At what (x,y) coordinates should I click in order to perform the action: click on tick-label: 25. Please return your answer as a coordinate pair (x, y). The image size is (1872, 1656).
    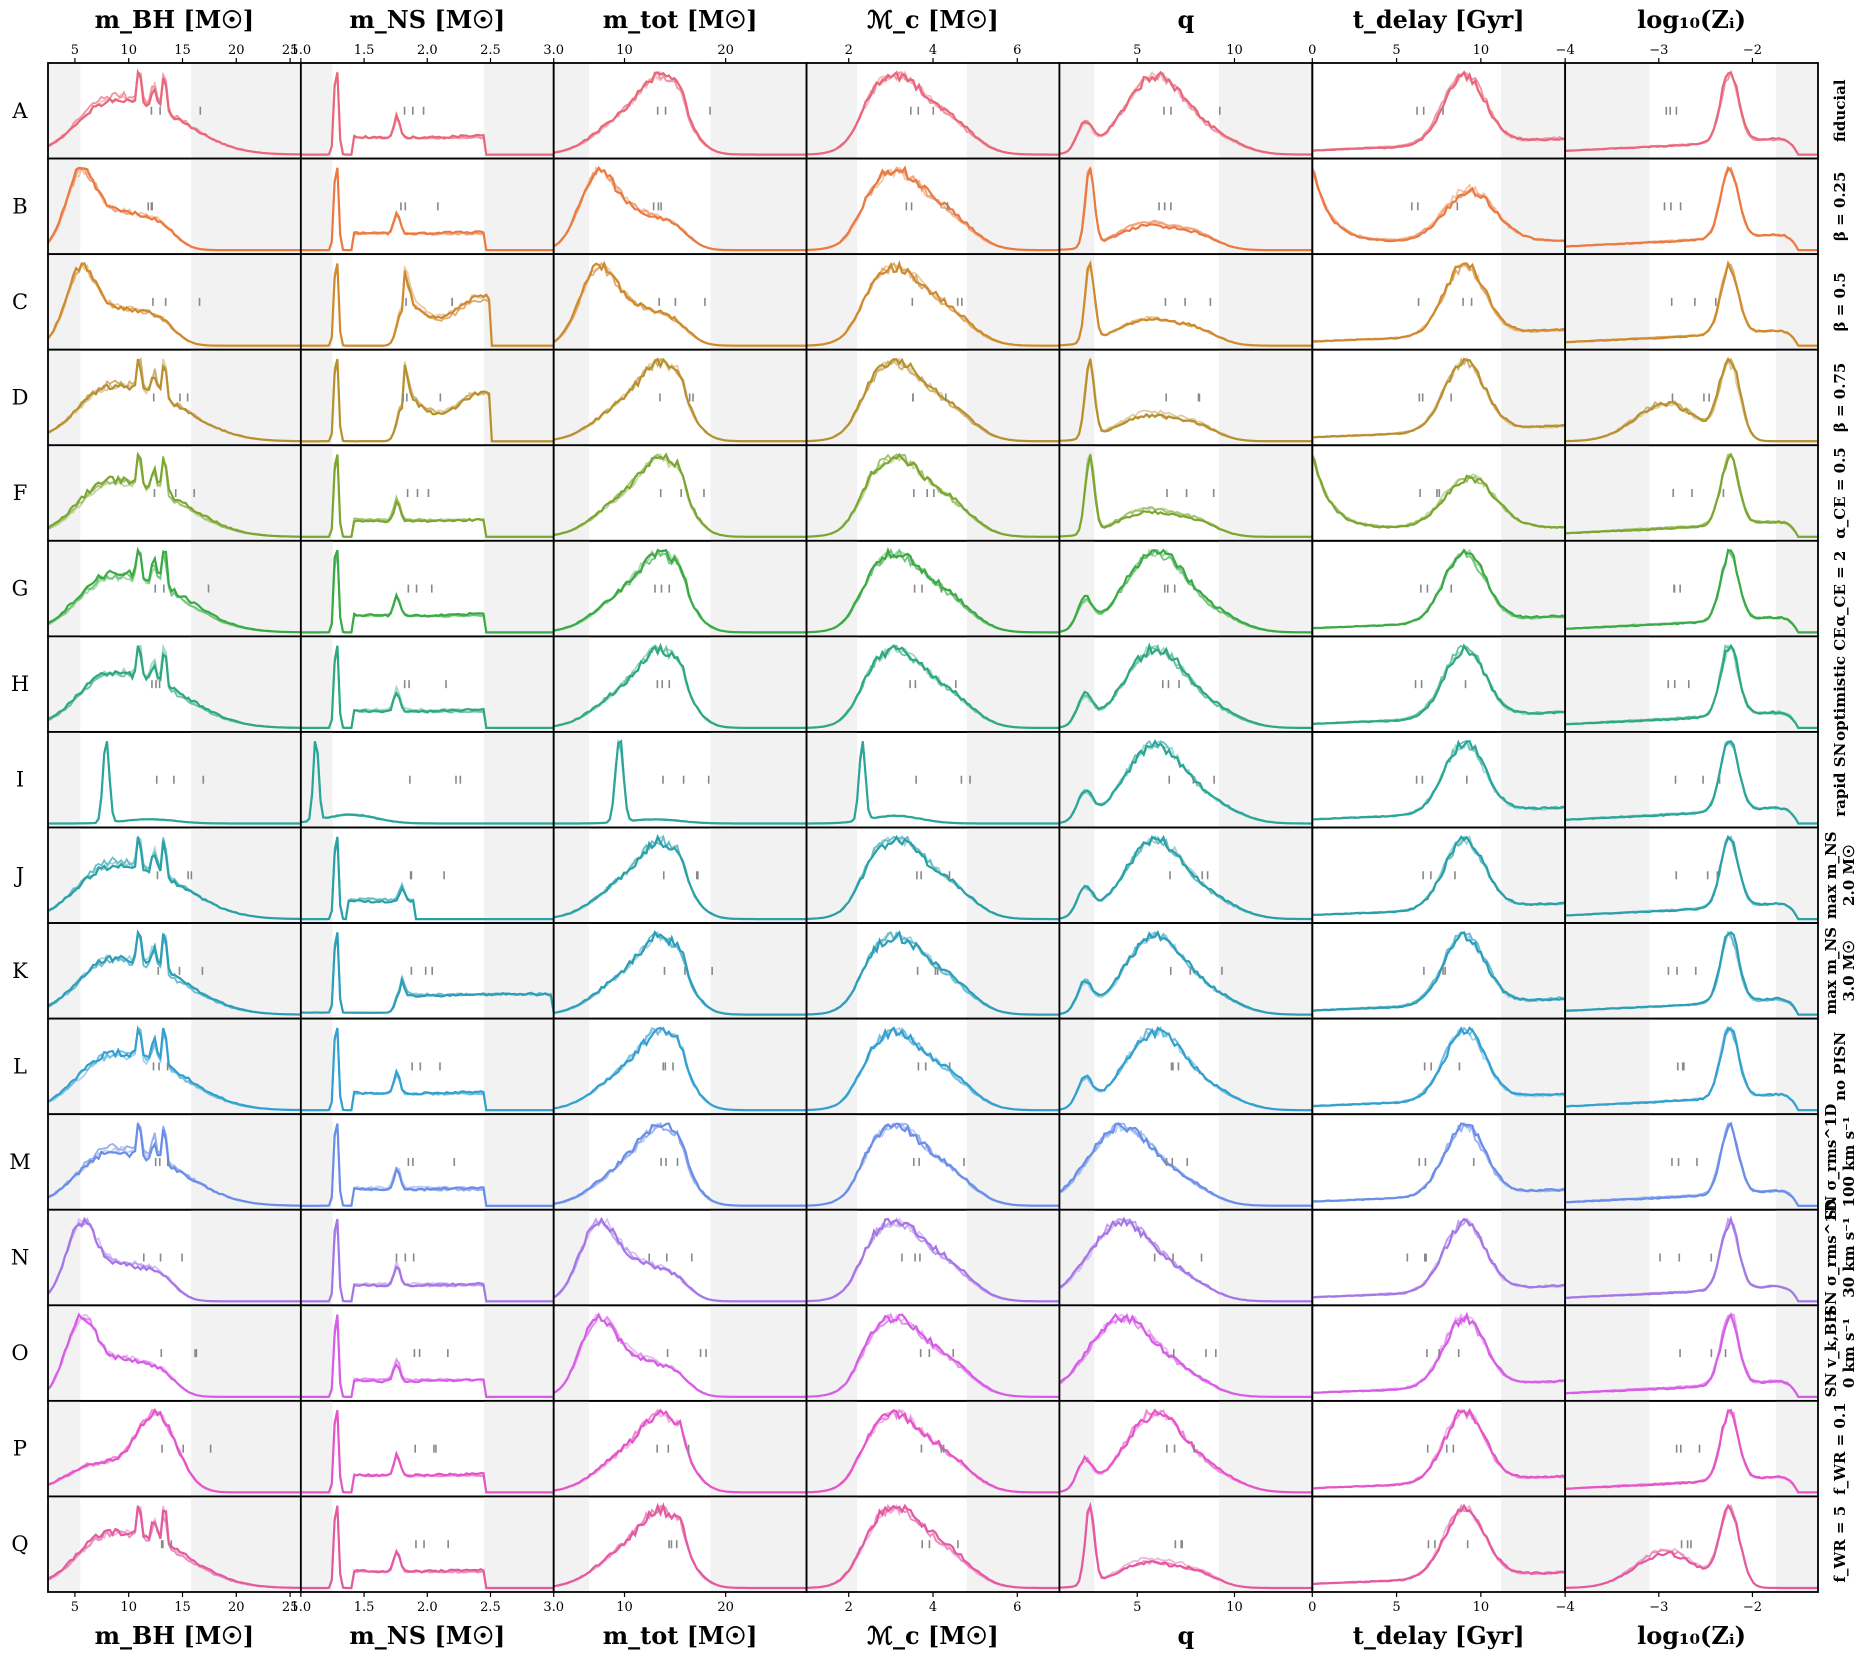
    Looking at the image, I should click on (290, 1607).